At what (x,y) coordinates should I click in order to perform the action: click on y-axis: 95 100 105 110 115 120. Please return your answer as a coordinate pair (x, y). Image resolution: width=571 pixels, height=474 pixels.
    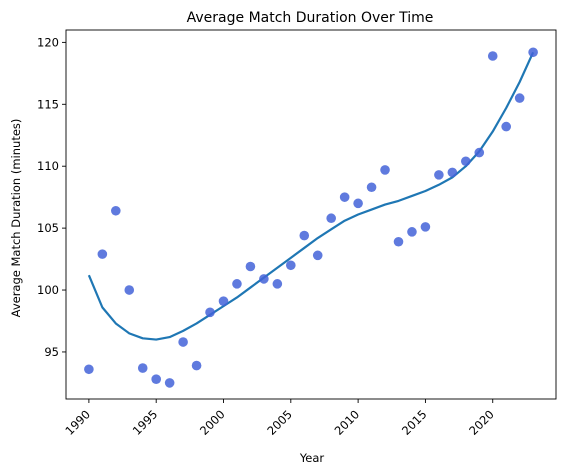
    Looking at the image, I should click on (51, 197).